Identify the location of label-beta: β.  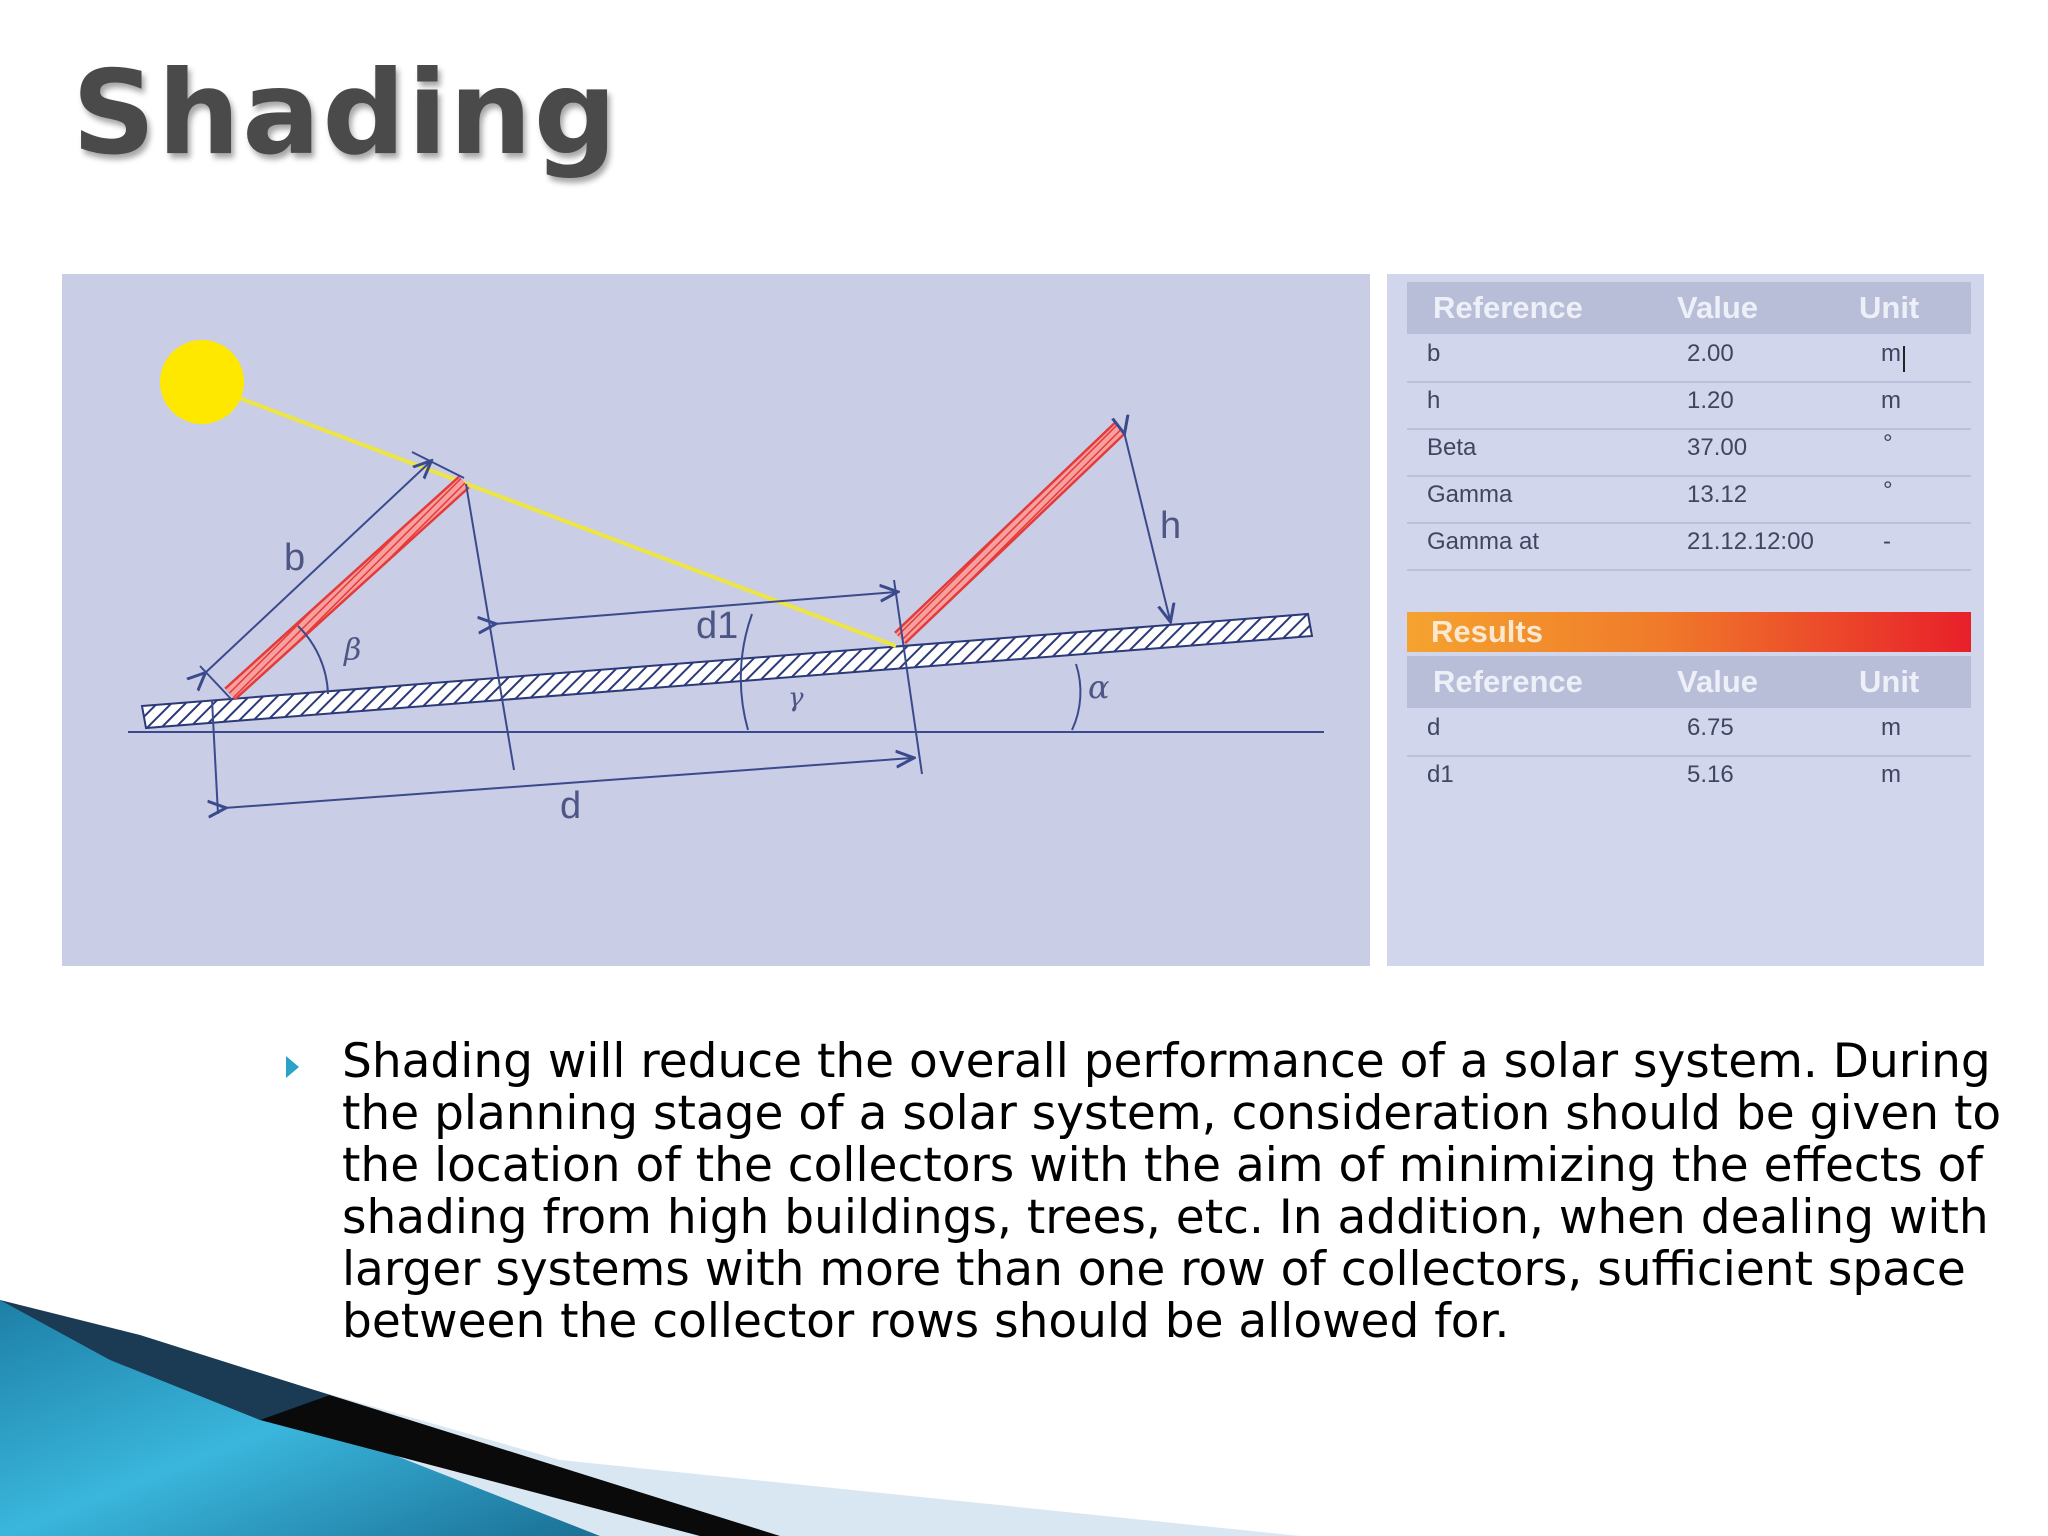
(352, 650).